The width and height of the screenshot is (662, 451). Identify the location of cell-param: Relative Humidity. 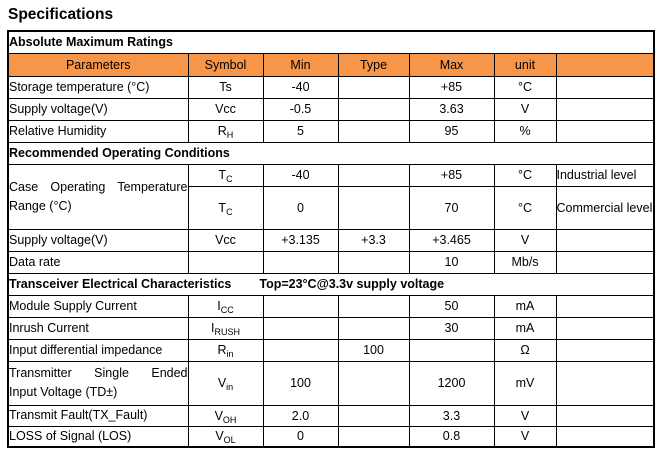
(98, 131).